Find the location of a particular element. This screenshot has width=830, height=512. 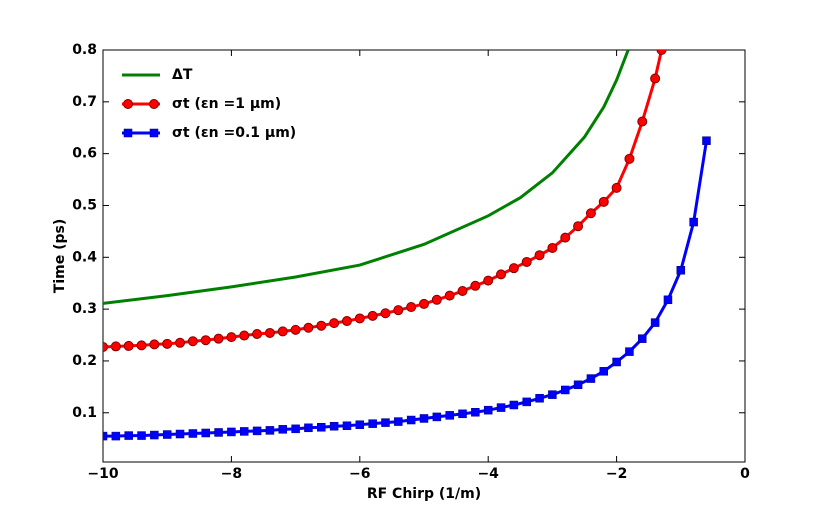

x-tick-label: 0 is located at coordinates (745, 474).